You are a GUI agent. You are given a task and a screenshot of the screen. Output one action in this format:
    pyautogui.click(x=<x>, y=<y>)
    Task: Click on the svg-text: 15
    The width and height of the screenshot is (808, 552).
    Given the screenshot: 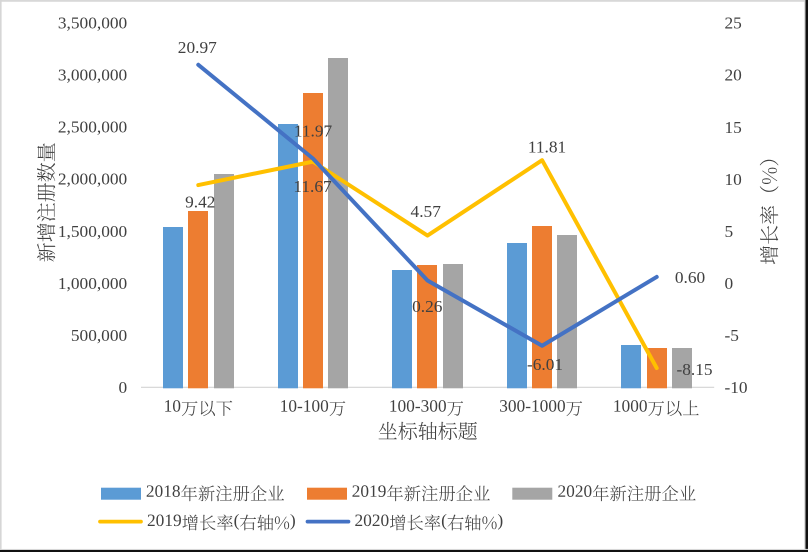 What is the action you would take?
    pyautogui.click(x=733, y=127)
    